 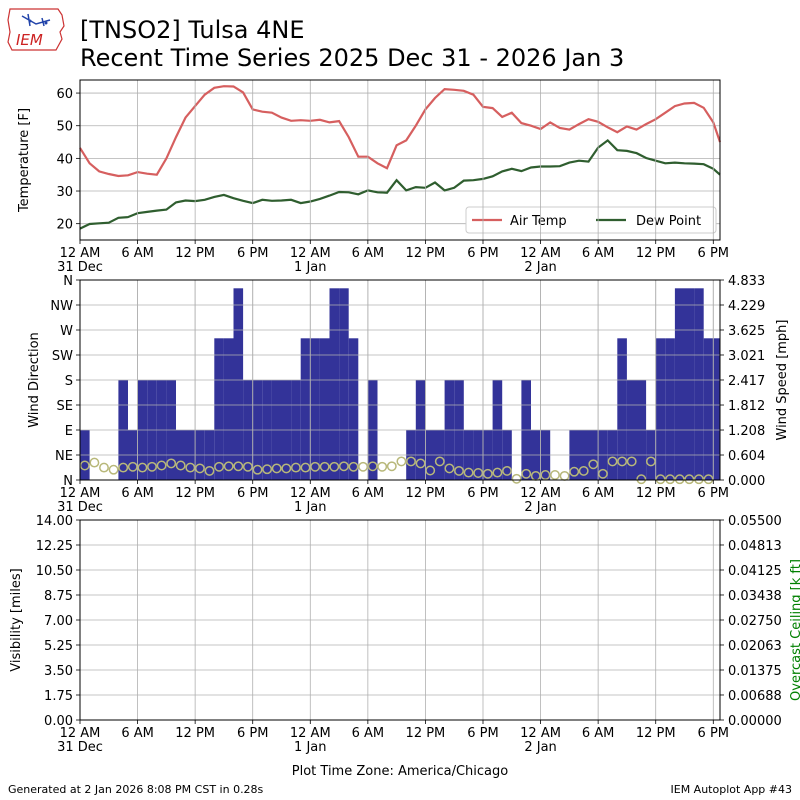 I want to click on y-tick-label: SW, so click(x=62, y=356).